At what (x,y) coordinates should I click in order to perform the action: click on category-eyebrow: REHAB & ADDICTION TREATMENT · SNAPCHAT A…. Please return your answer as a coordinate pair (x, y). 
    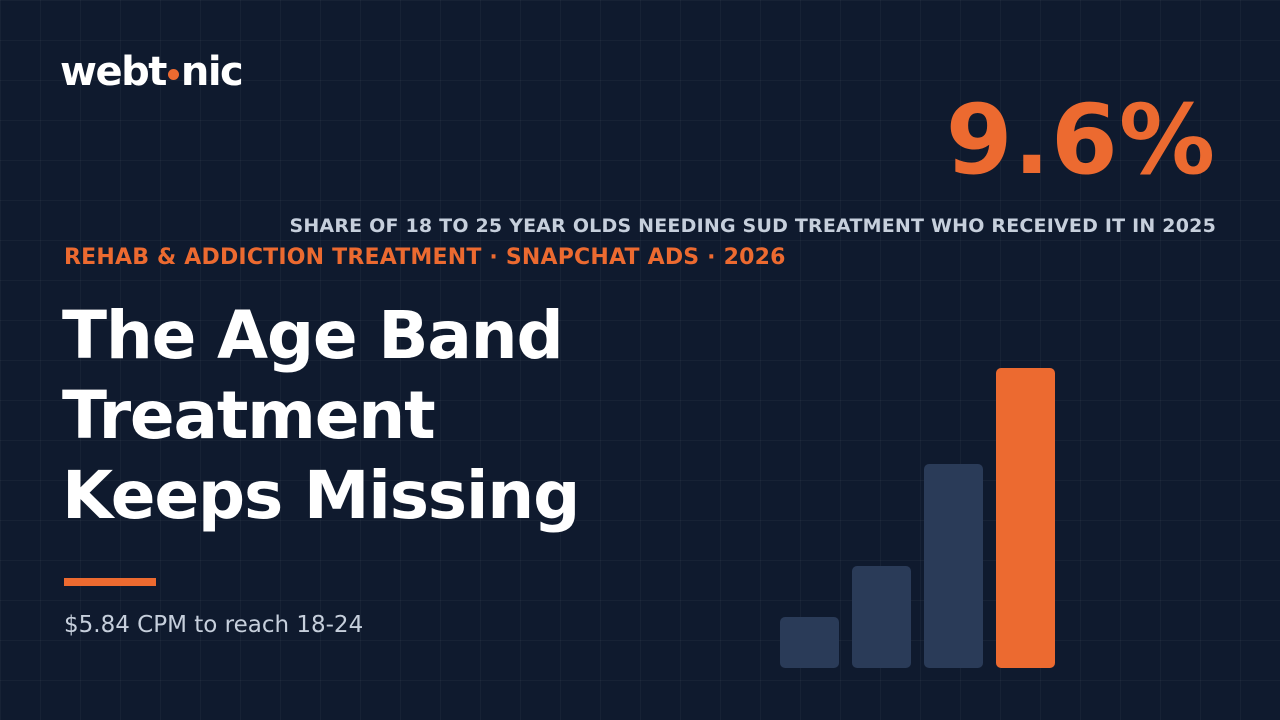
    Looking at the image, I should click on (425, 257).